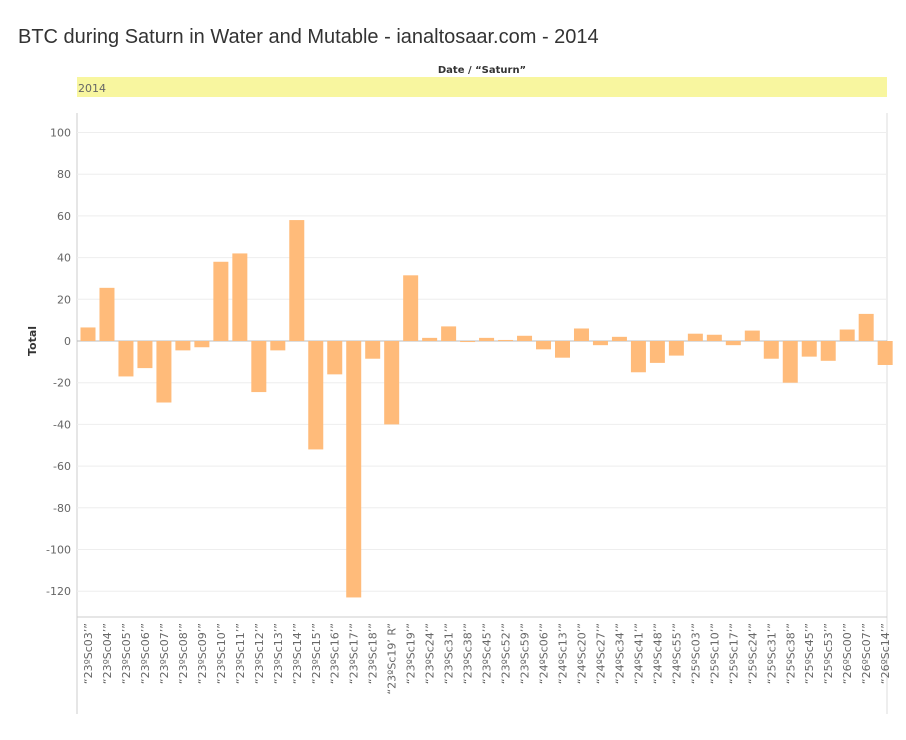 The width and height of the screenshot is (906, 740). Describe the element at coordinates (60, 133) in the screenshot. I see `y-tick-label: 100` at that location.